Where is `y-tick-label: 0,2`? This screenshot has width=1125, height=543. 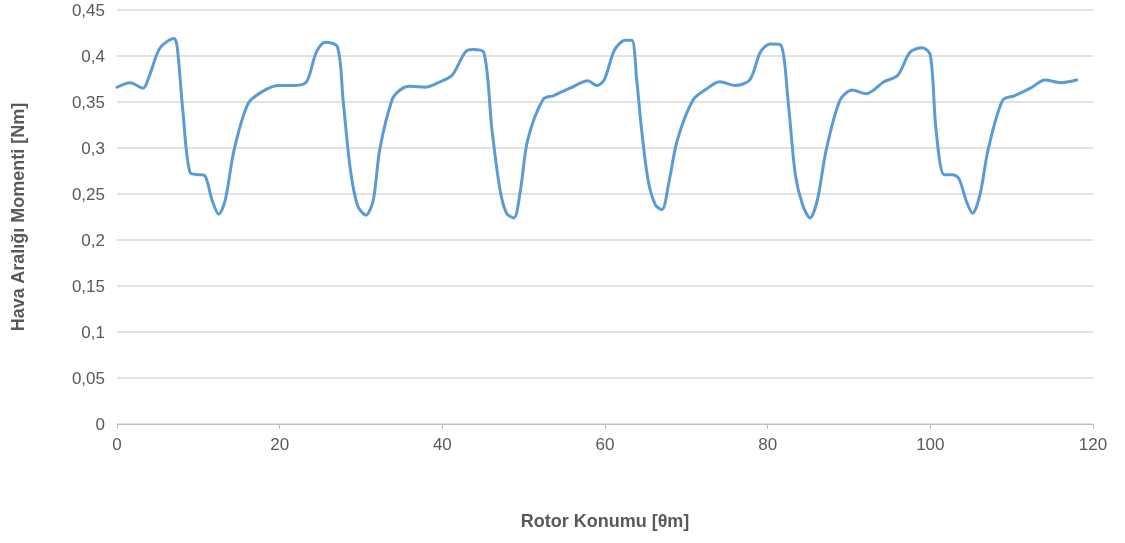
y-tick-label: 0,2 is located at coordinates (93, 240).